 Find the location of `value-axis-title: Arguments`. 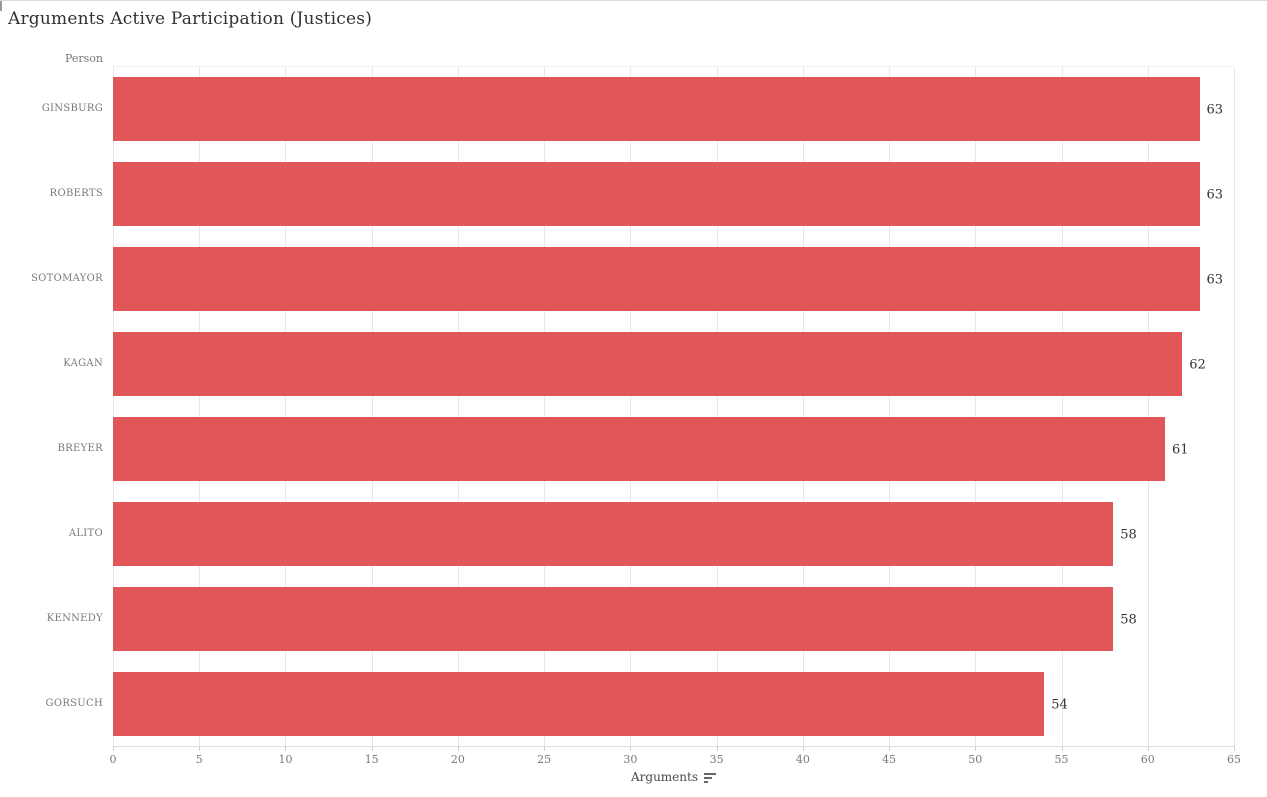

value-axis-title: Arguments is located at coordinates (673, 777).